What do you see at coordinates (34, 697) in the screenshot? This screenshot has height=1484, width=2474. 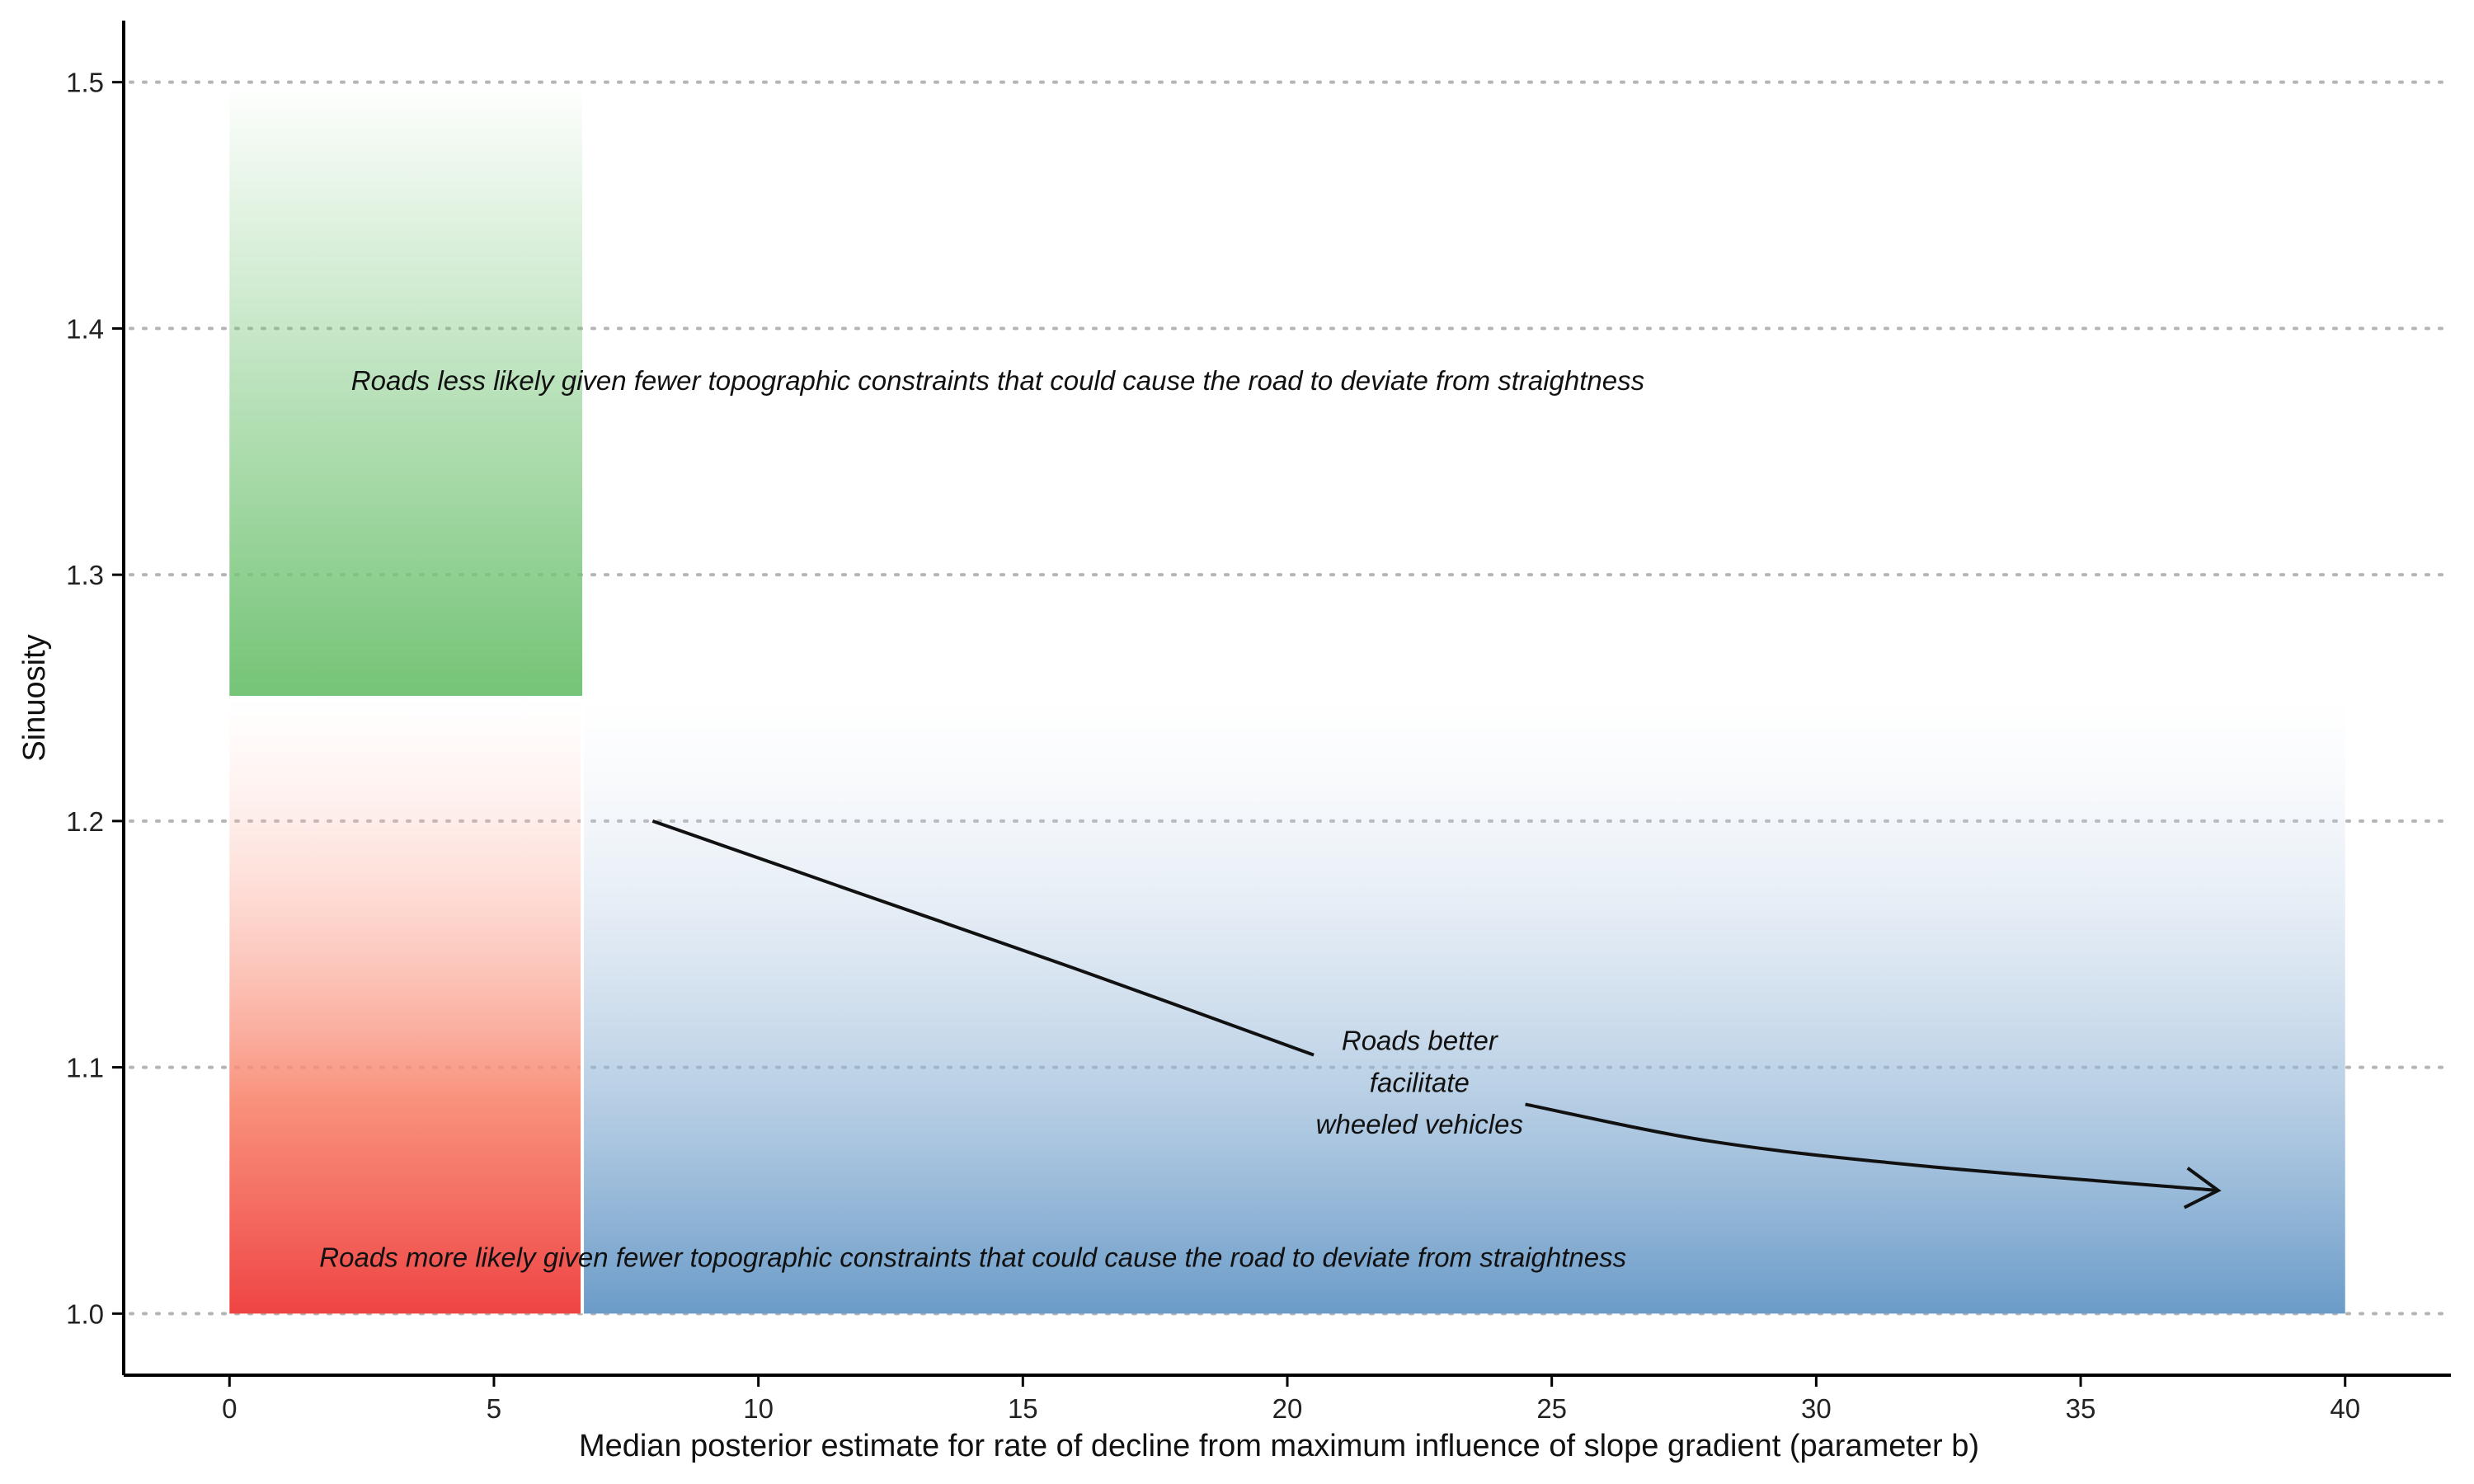 I see `y-axis-title: Sinuosity` at bounding box center [34, 697].